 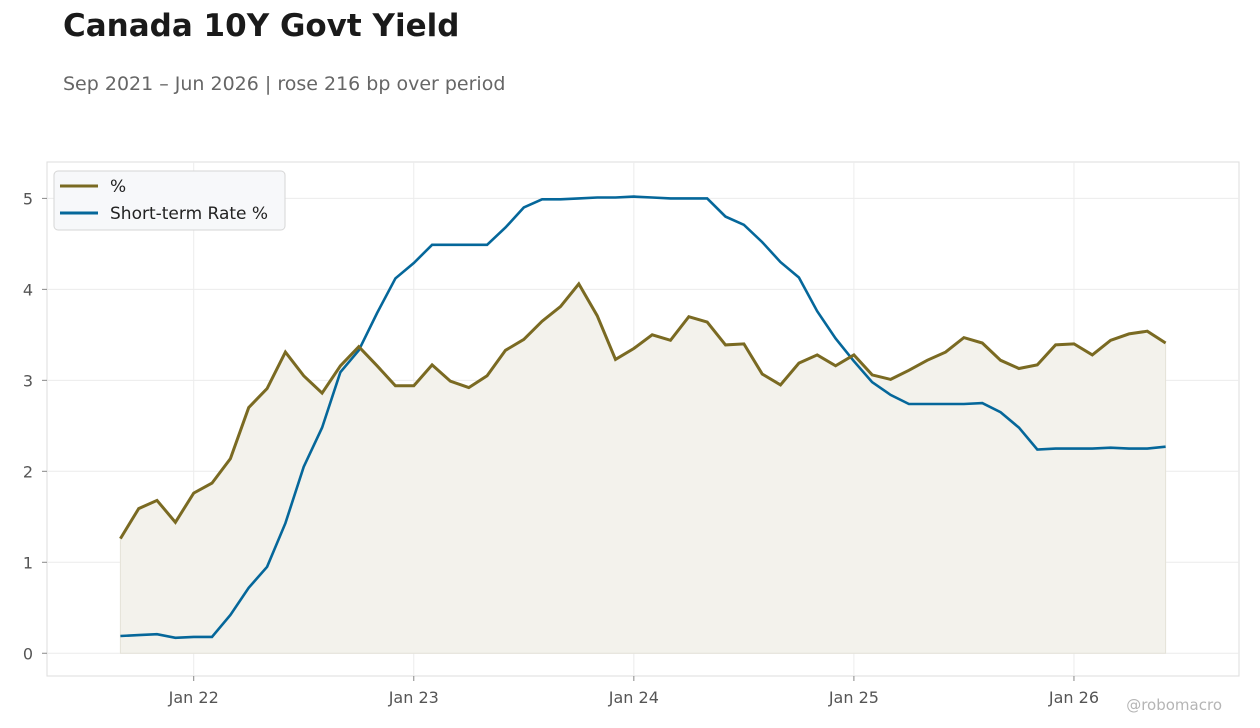 What do you see at coordinates (118, 187) in the screenshot?
I see `legend-label-yield: %` at bounding box center [118, 187].